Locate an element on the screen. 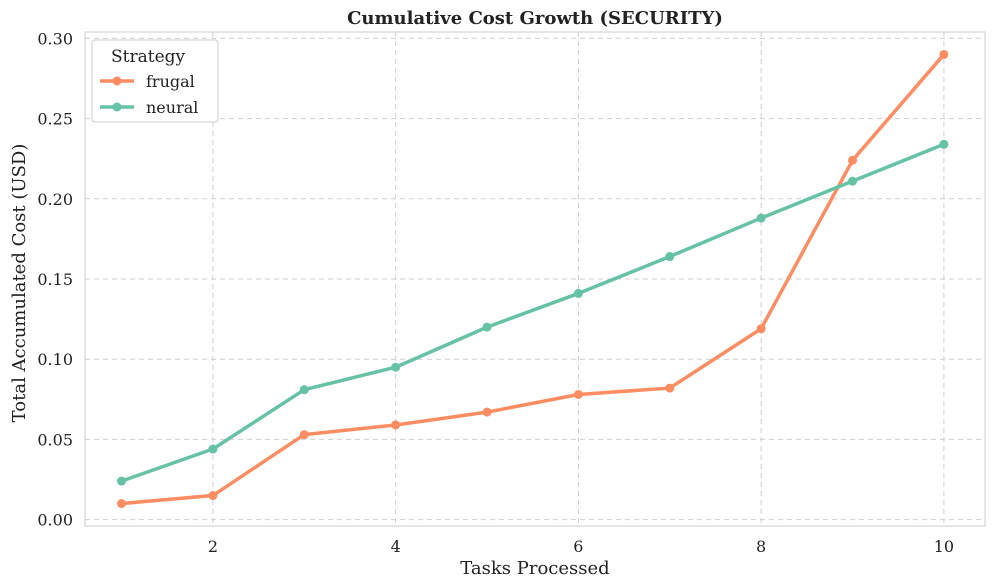  x-tick-label: 2 is located at coordinates (213, 546).